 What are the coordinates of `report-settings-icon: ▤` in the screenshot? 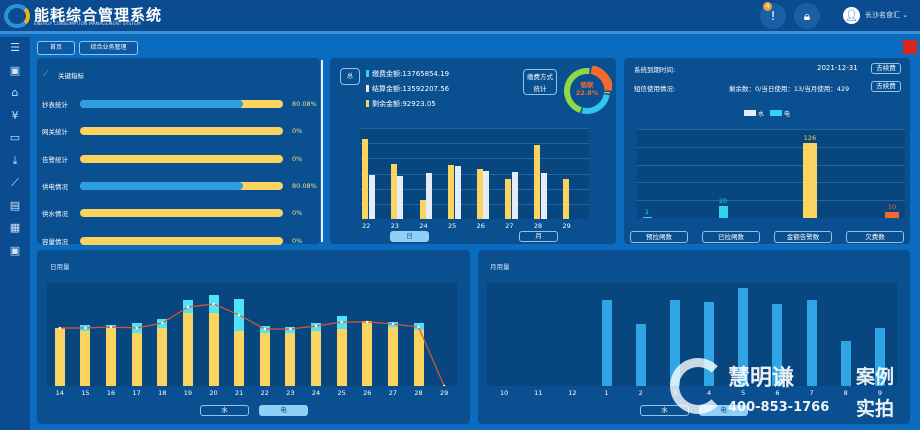 It's located at (15, 205).